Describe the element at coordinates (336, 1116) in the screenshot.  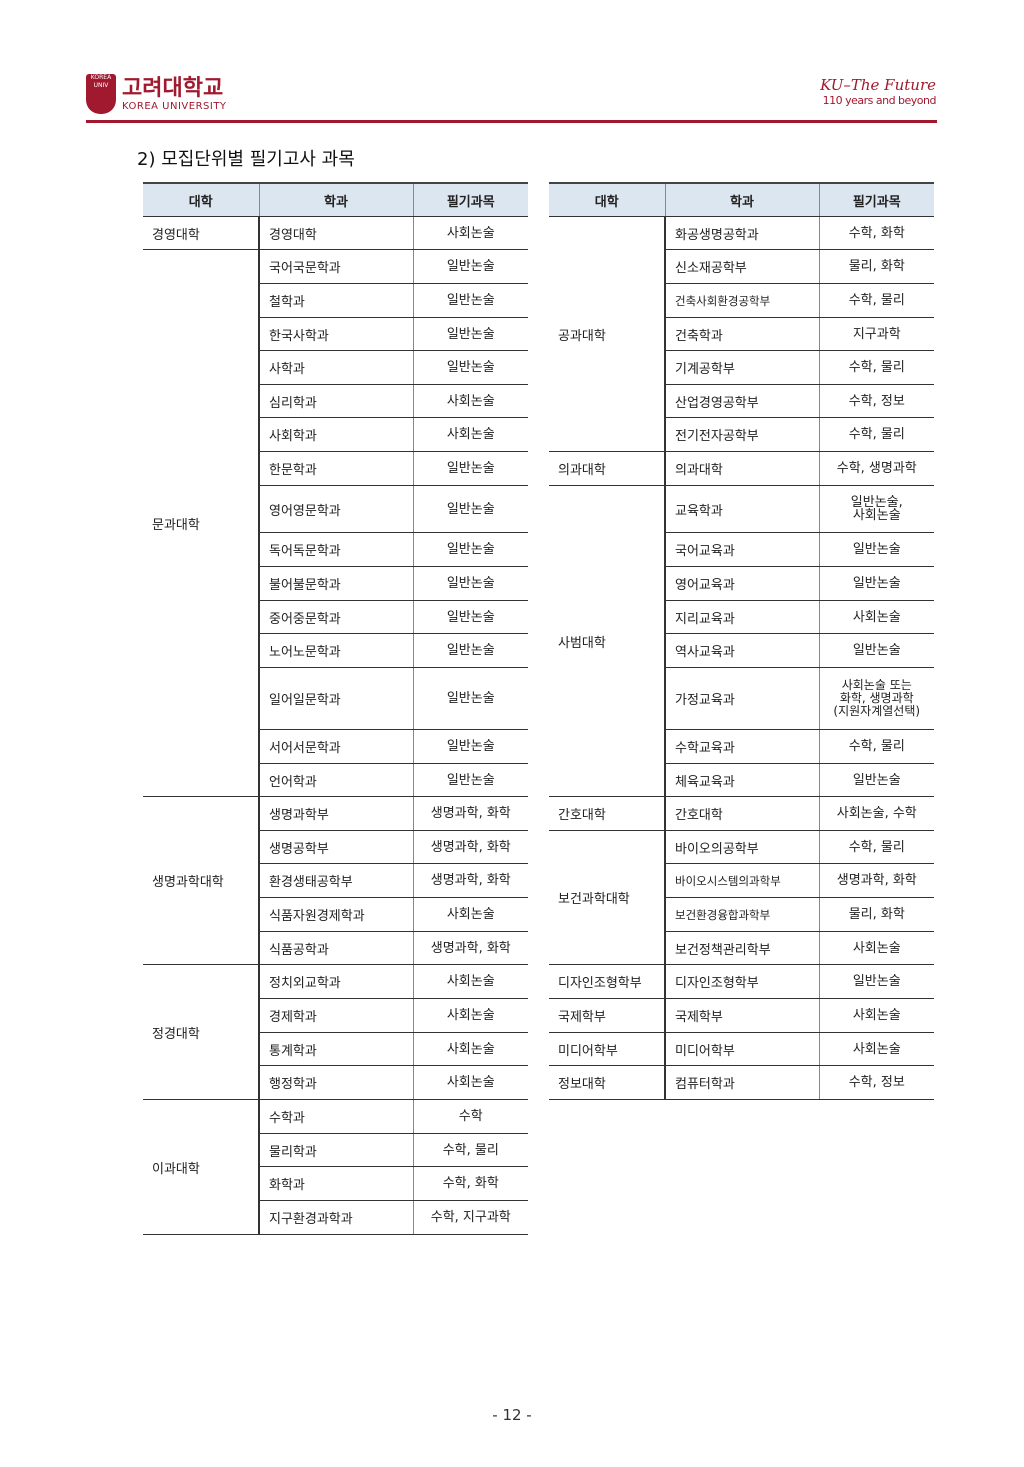
I see `department-cell: 수학과` at that location.